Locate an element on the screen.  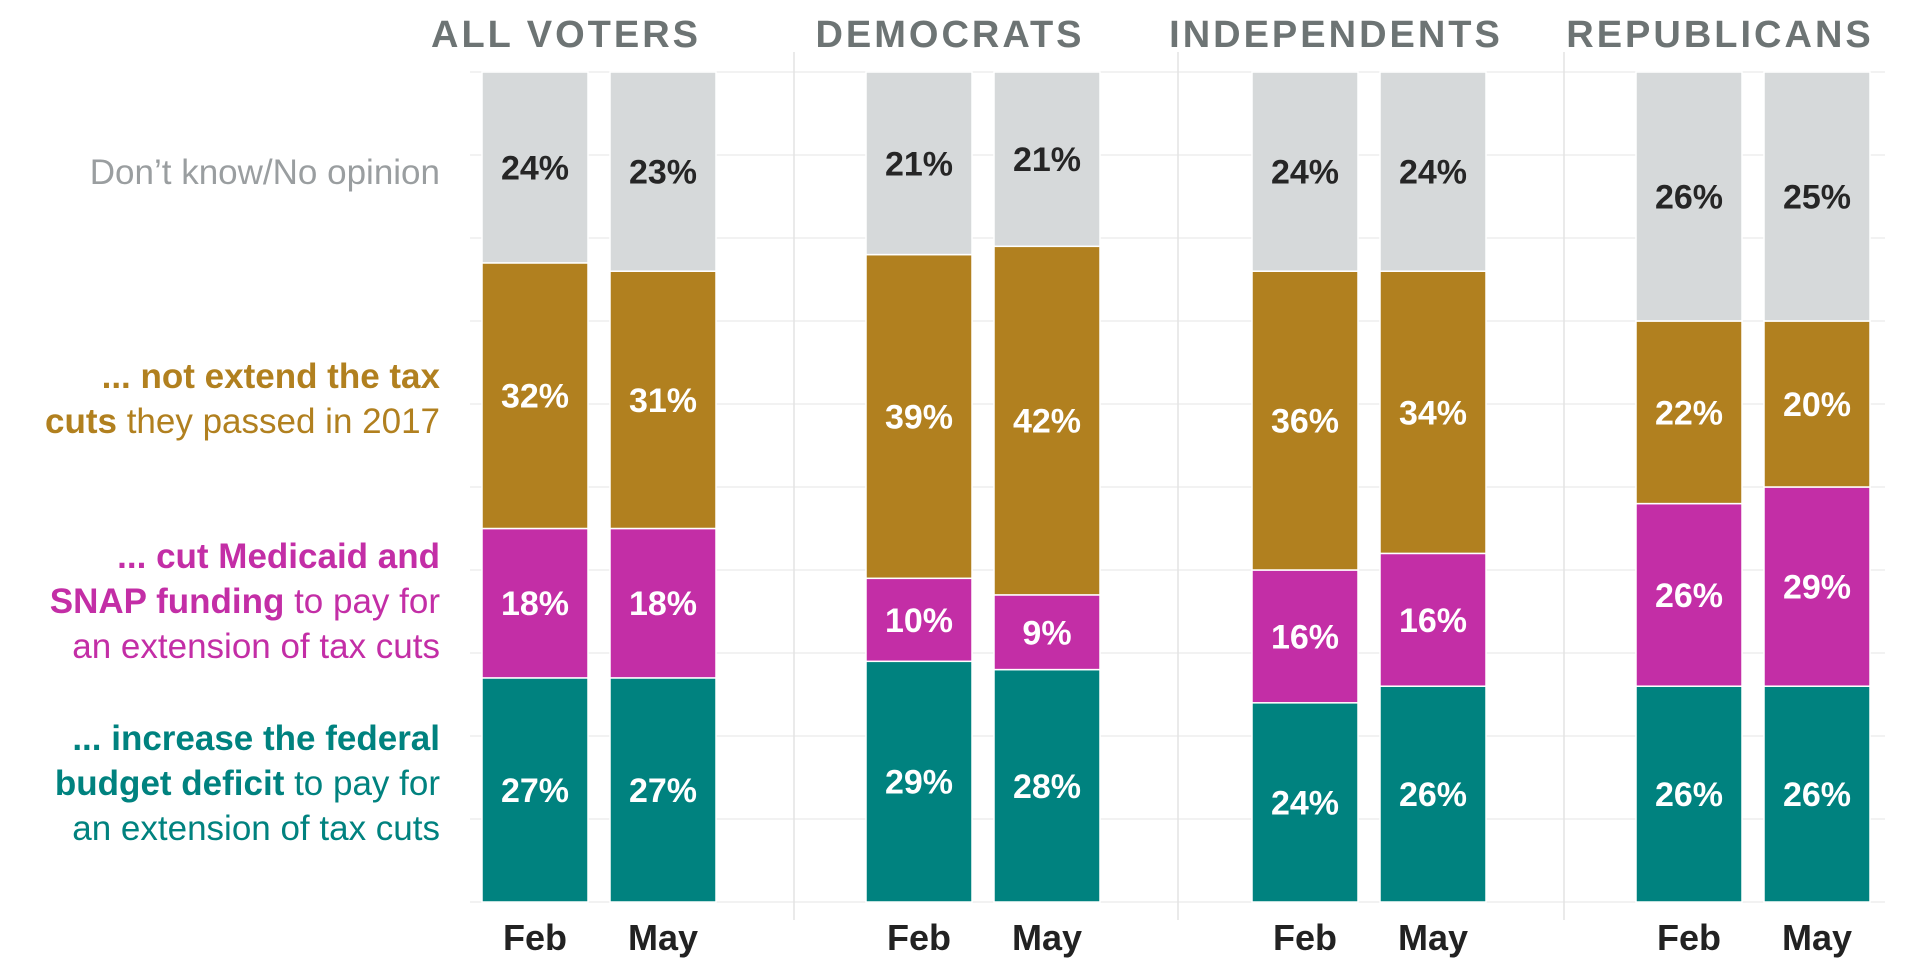
legend-cut-medicaid-line3: an extension of tax cuts is located at coordinates (256, 646).